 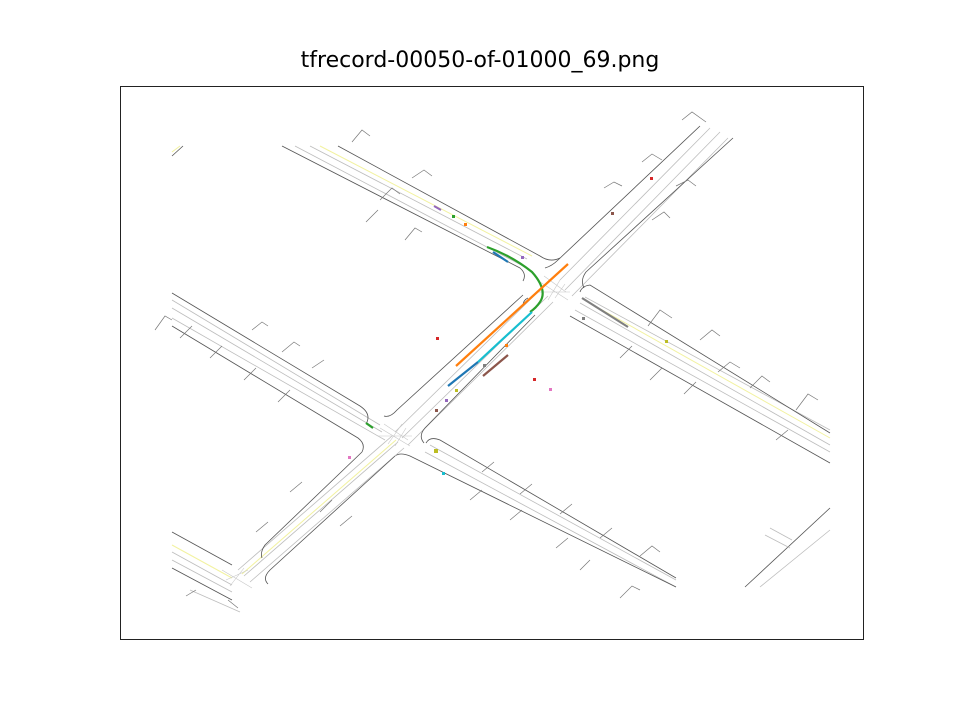 I want to click on trajectory-gray, so click(x=605, y=312).